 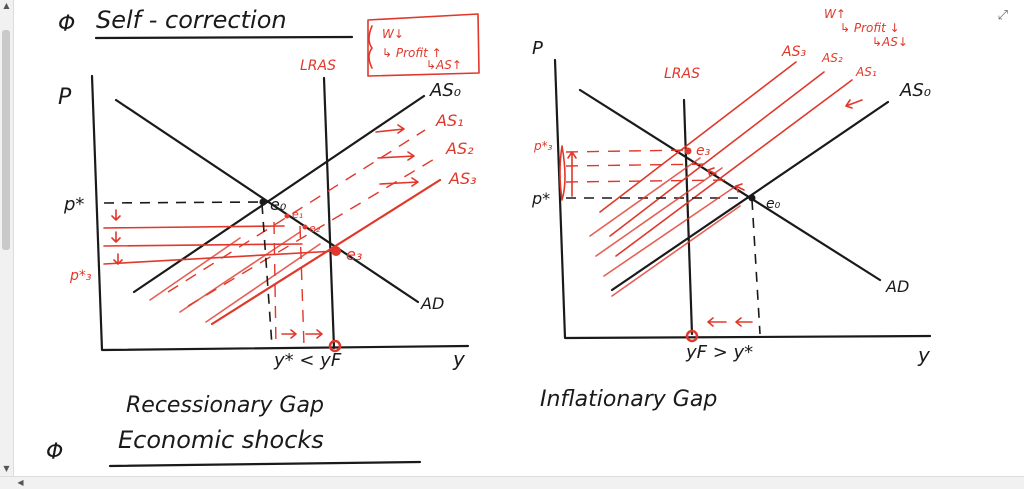 What do you see at coordinates (267, 275) in the screenshot?
I see `left-ystar-line` at bounding box center [267, 275].